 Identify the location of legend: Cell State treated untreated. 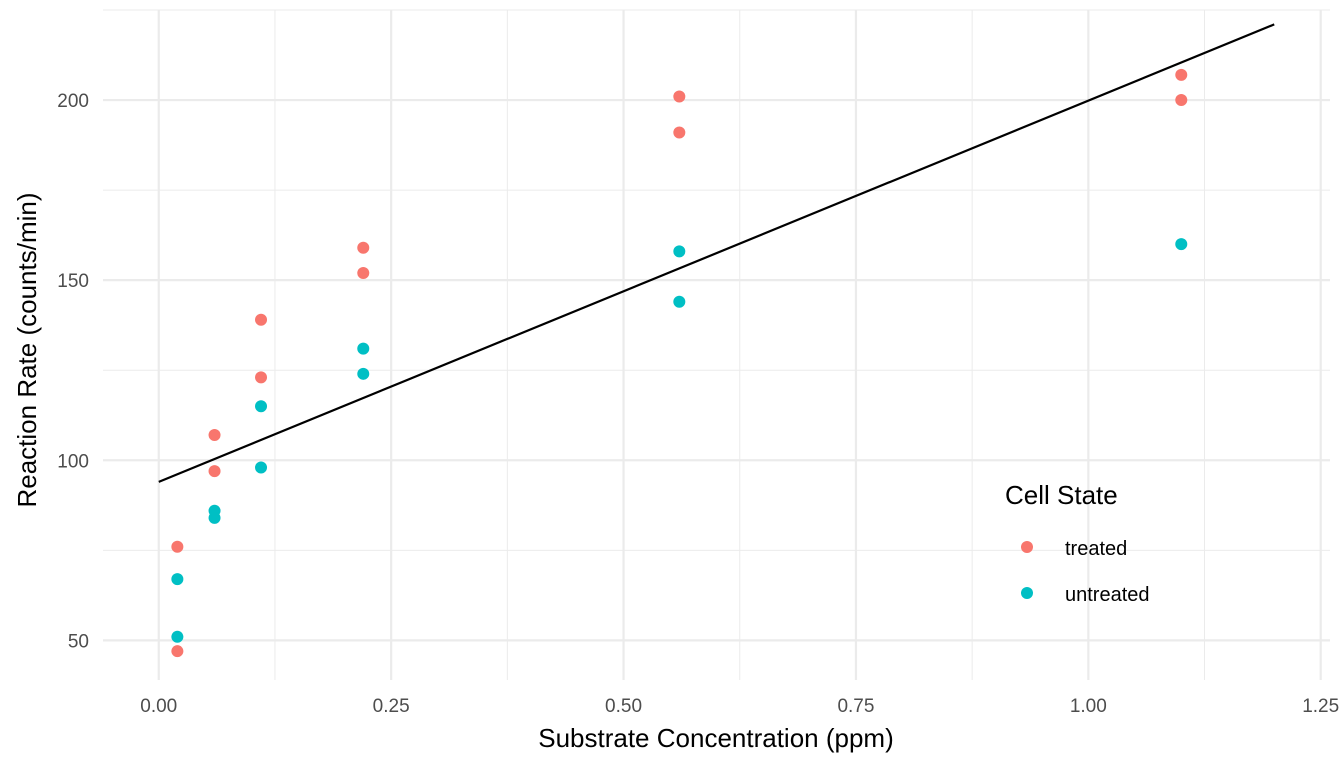
(1077, 543).